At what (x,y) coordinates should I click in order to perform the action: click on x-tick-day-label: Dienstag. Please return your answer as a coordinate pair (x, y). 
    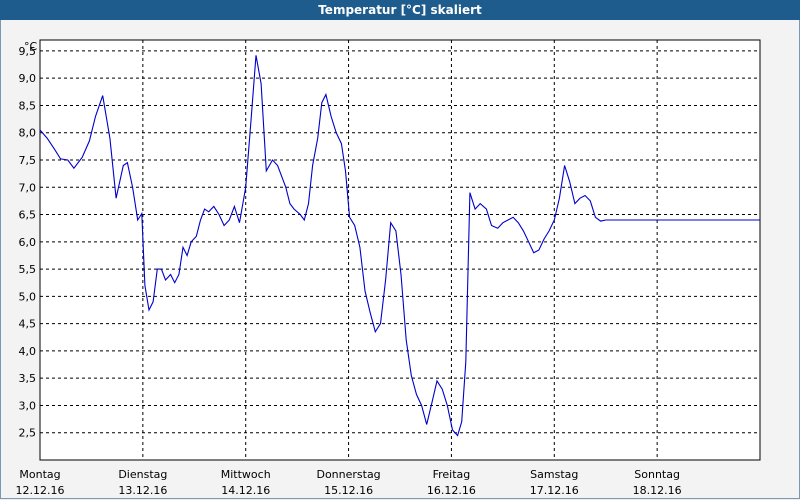
    Looking at the image, I should click on (142, 474).